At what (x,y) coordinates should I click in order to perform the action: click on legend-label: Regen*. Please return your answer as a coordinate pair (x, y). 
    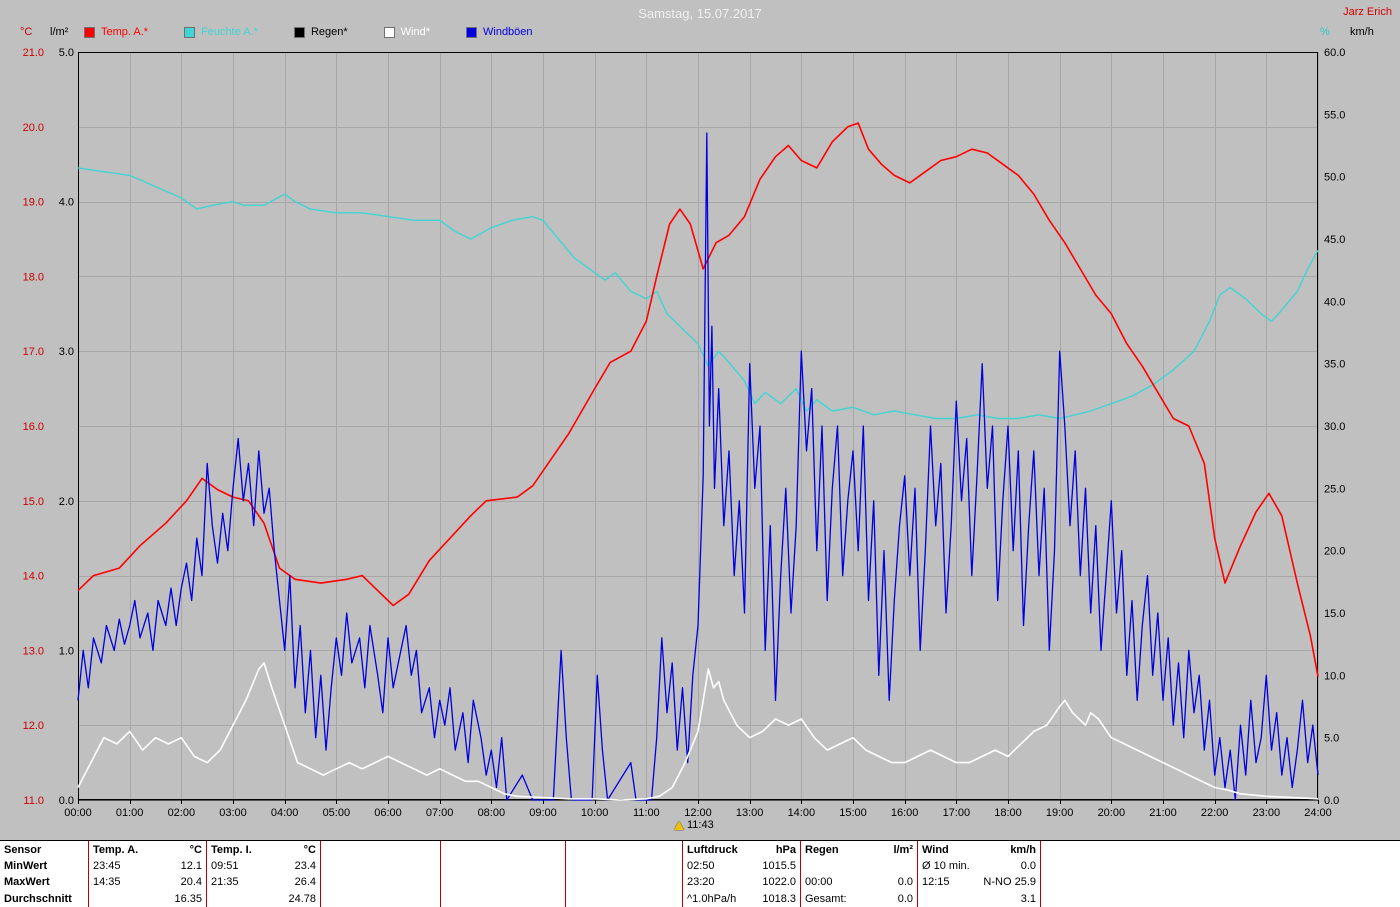
    Looking at the image, I should click on (329, 32).